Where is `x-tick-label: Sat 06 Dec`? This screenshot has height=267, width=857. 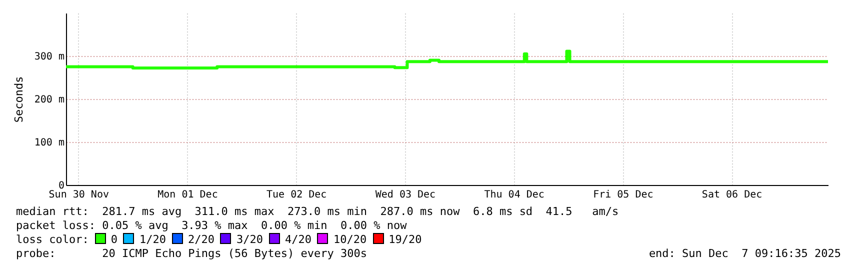
x-tick-label: Sat 06 Dec is located at coordinates (732, 195).